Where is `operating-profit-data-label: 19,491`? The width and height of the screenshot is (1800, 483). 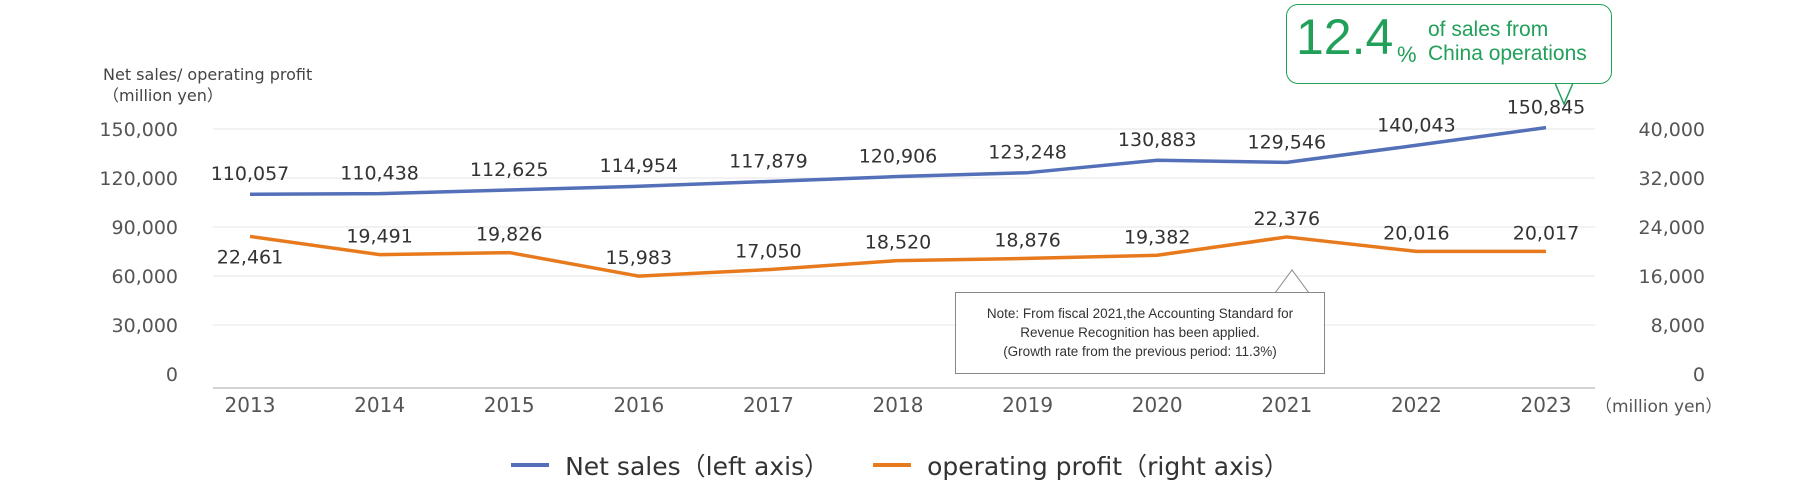
operating-profit-data-label: 19,491 is located at coordinates (379, 237).